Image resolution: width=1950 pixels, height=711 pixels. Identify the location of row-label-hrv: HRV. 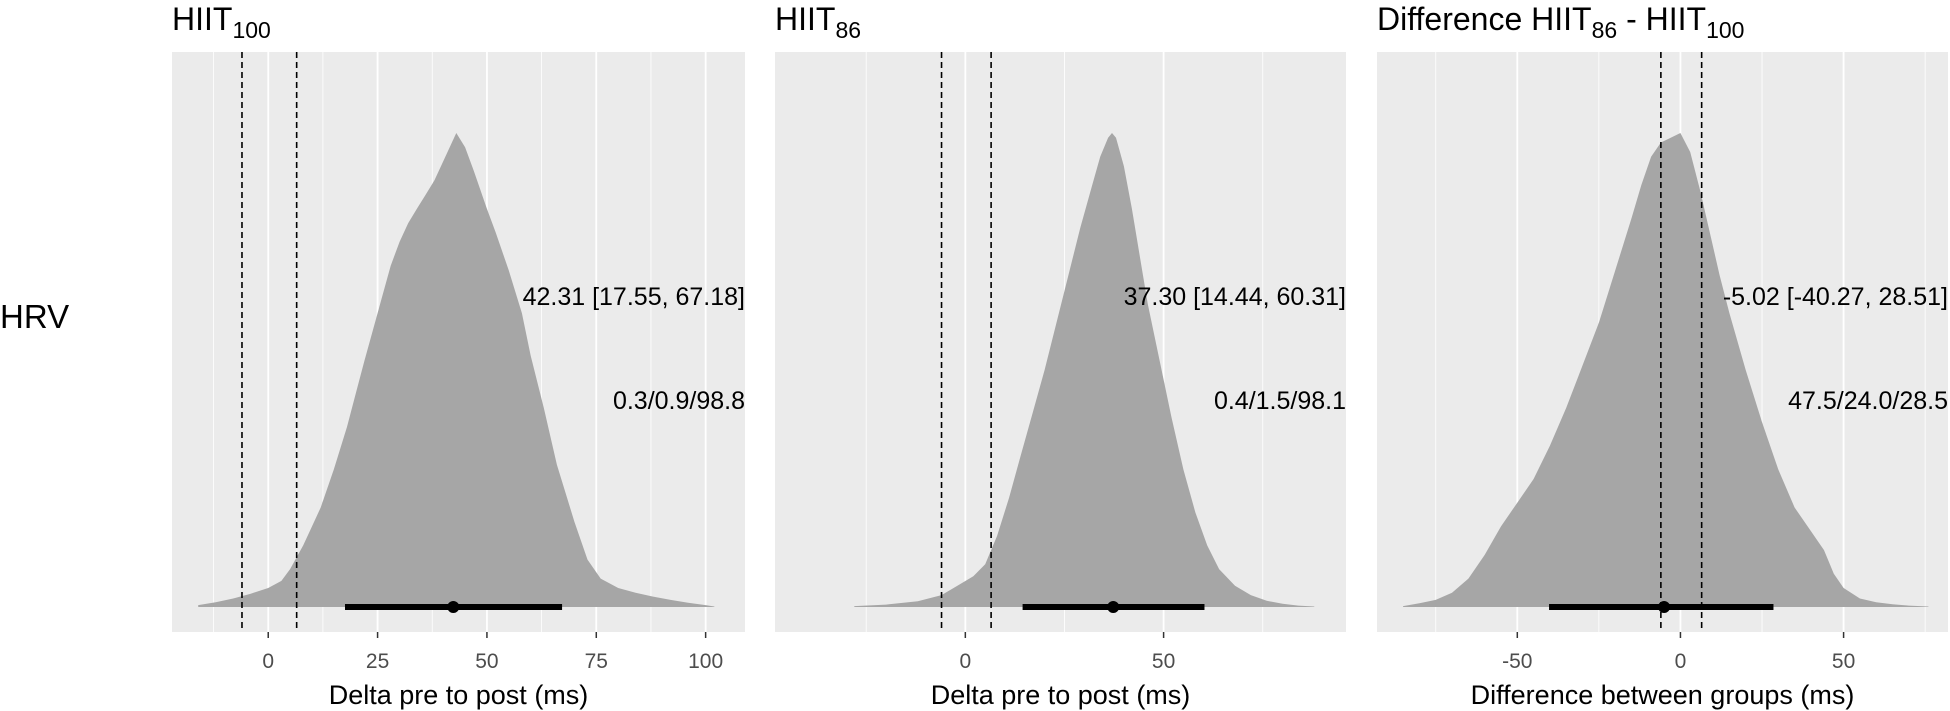
(35, 316).